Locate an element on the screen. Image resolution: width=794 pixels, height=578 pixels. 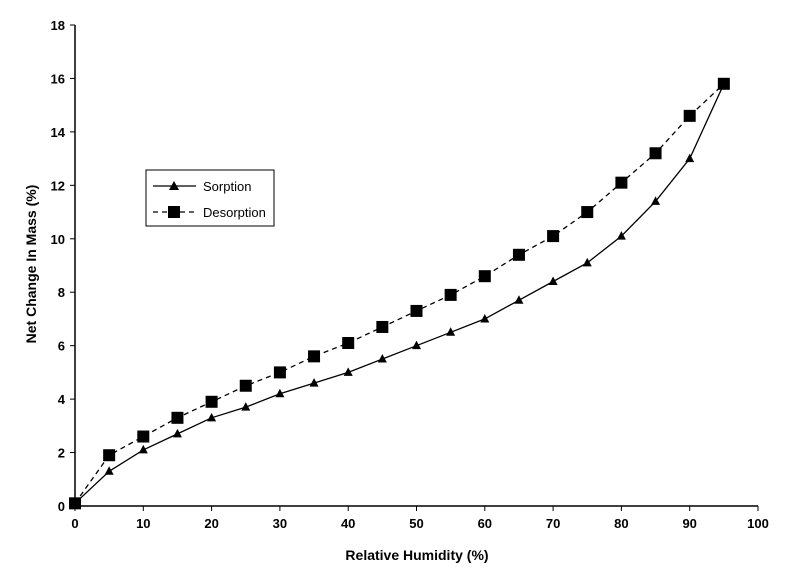
x-tick-label: 100 is located at coordinates (758, 523).